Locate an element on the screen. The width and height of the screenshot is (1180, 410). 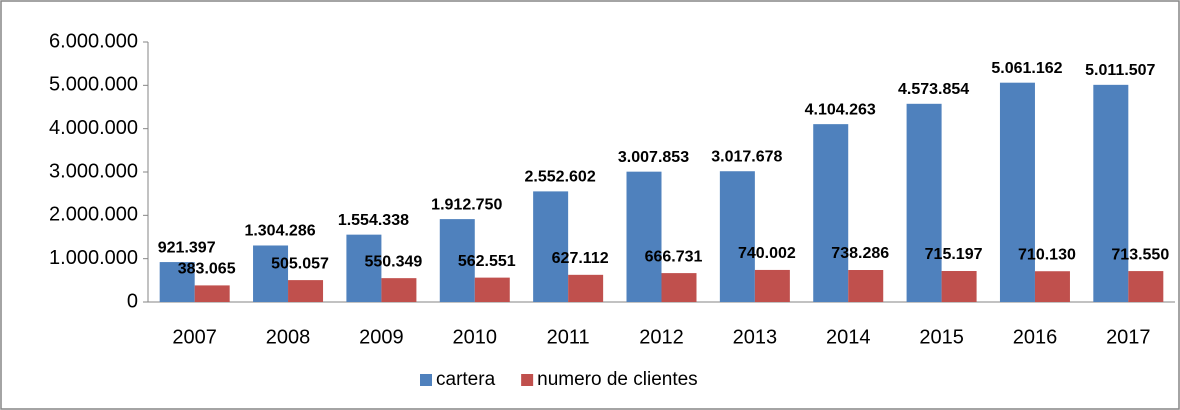
value-label: 666.731 is located at coordinates (674, 256).